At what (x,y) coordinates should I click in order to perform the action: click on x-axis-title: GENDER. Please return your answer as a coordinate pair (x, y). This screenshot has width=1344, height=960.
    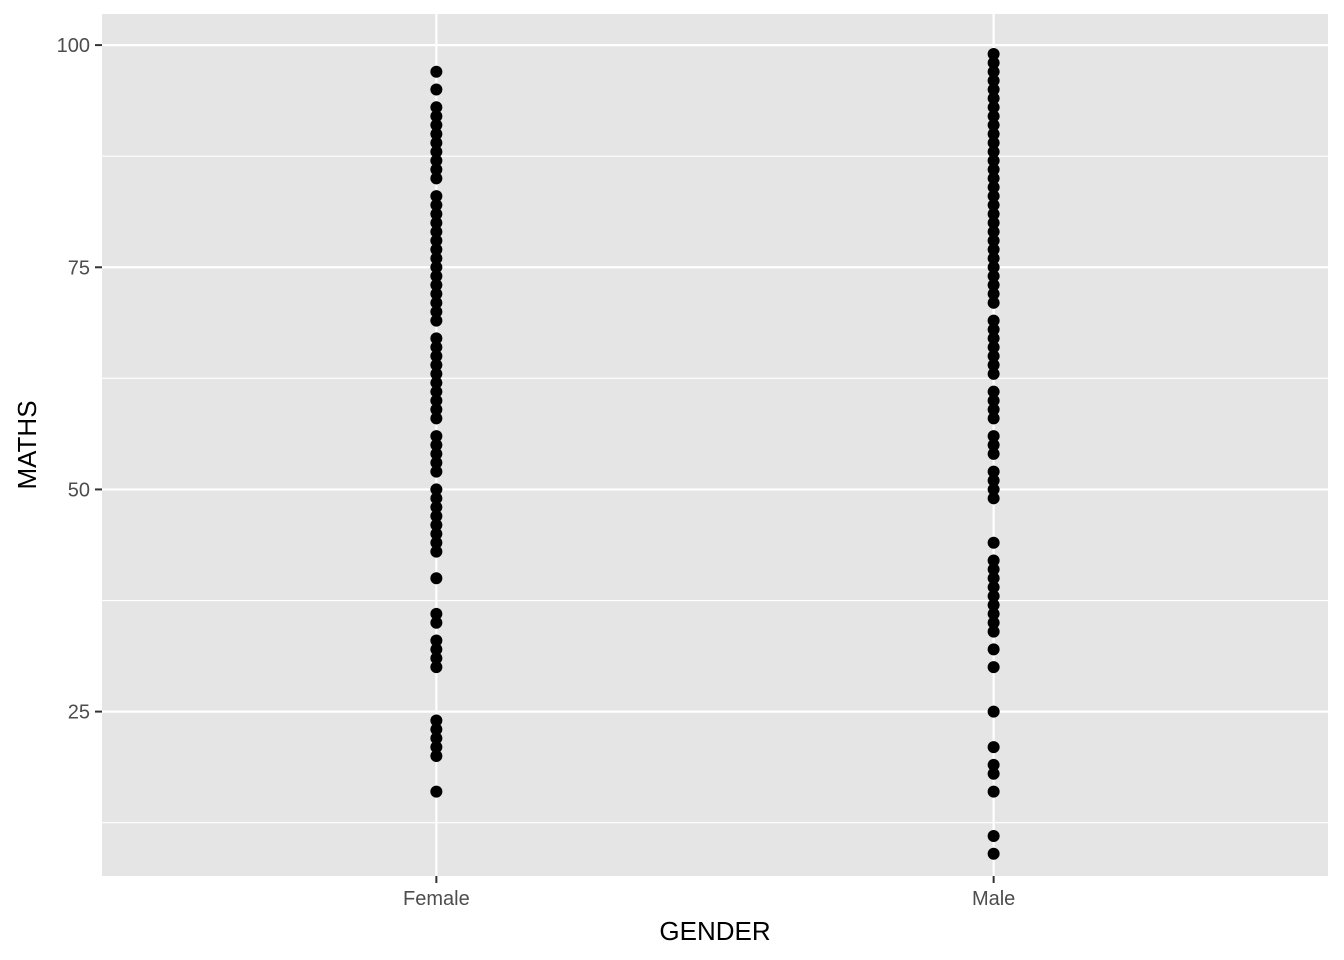
    Looking at the image, I should click on (714, 931).